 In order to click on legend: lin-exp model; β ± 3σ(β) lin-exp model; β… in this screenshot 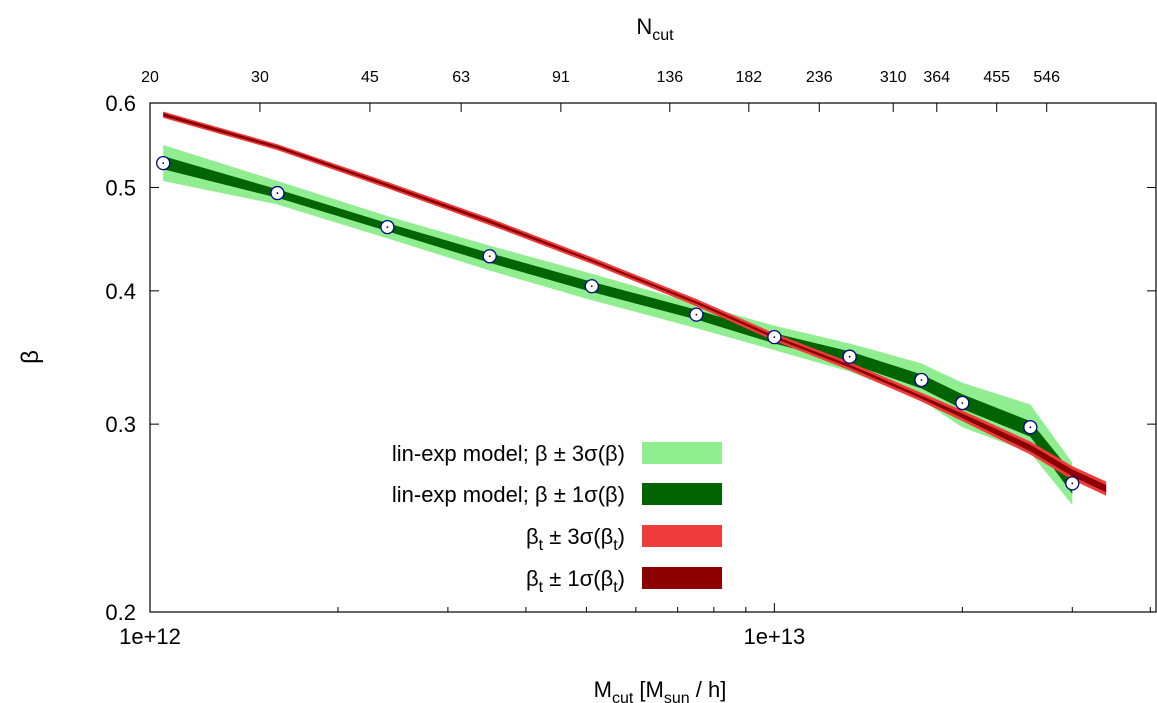, I will do `click(557, 518)`.